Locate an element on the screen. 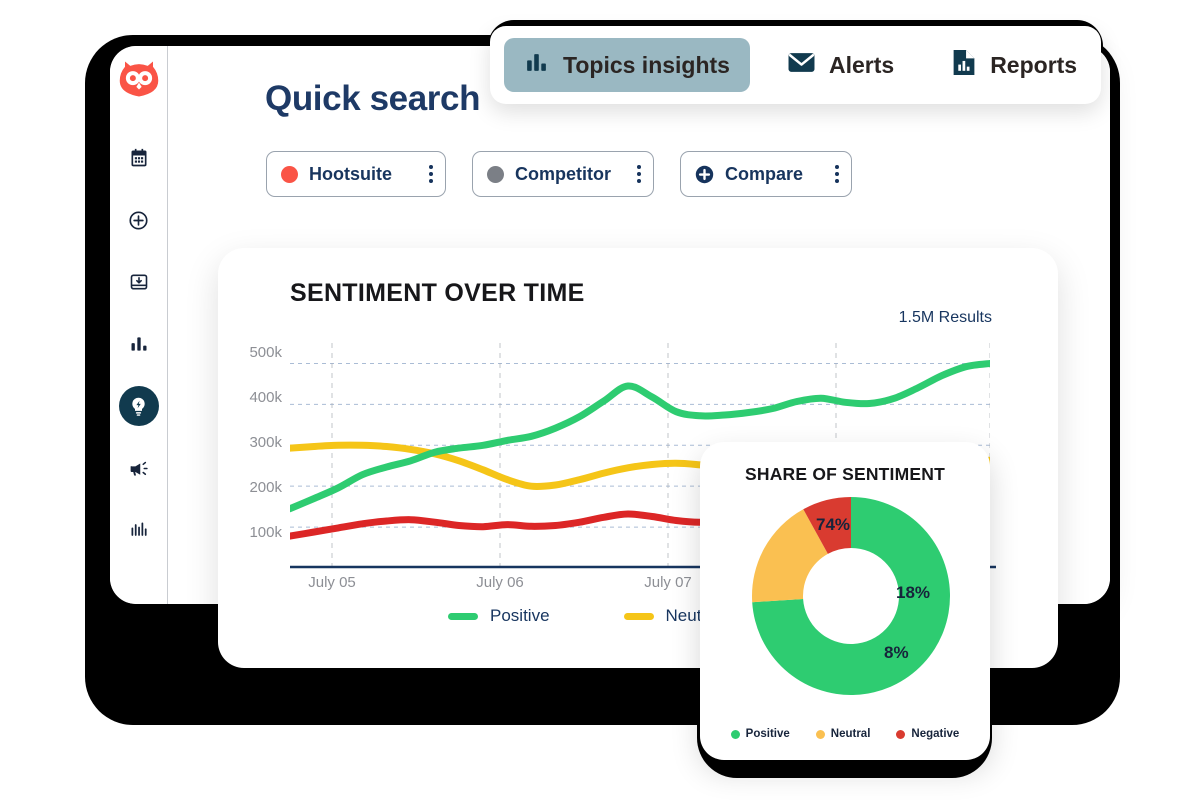 The height and width of the screenshot is (801, 1200). inbox-download-icon is located at coordinates (139, 282).